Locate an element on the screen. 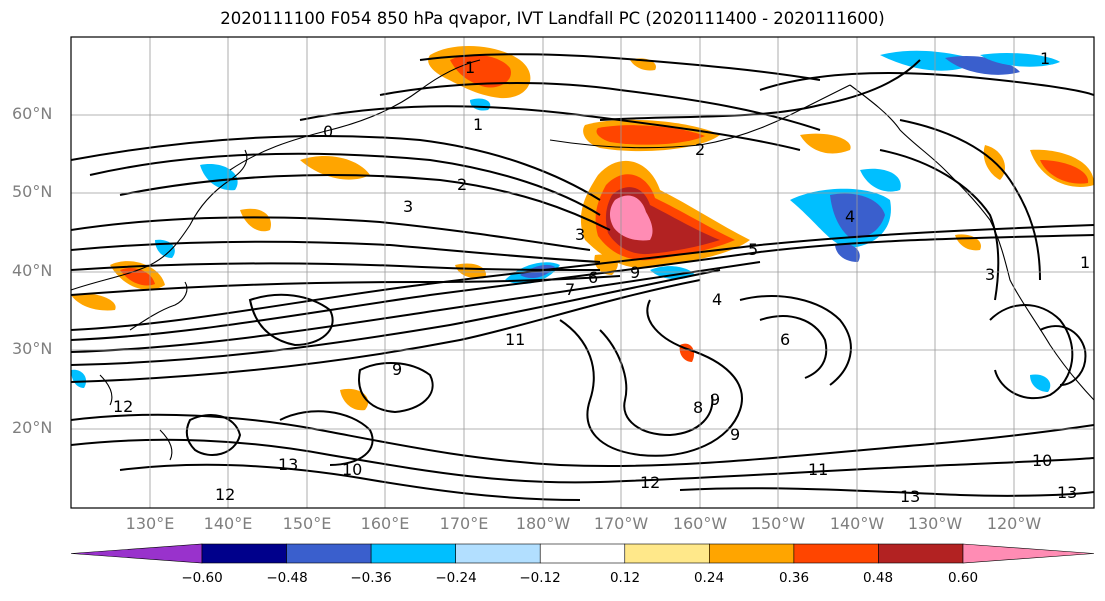 The height and width of the screenshot is (601, 1105). colorbar is located at coordinates (582, 553).